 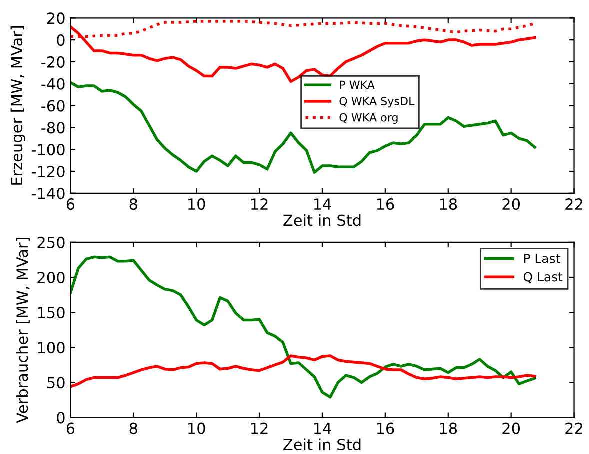 What do you see at coordinates (53, 128) in the screenshot?
I see `y-tick-label: -80` at bounding box center [53, 128].